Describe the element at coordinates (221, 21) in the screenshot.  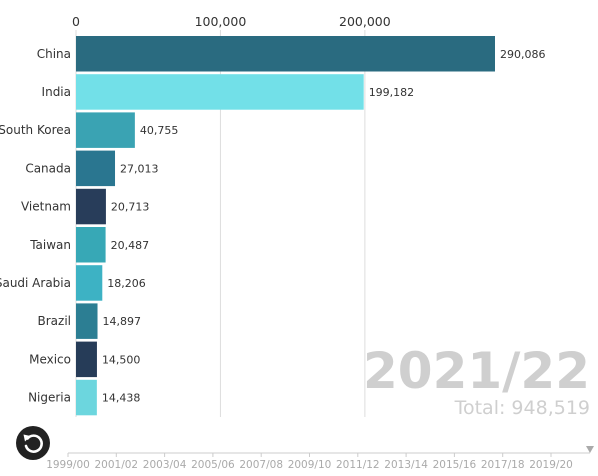
I see `x-tick-label: 100,000` at that location.